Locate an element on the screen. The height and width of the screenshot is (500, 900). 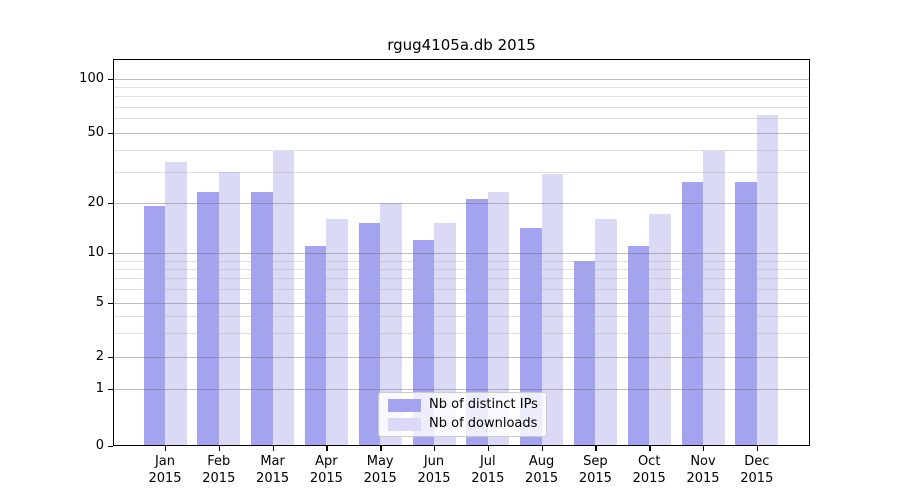
x-tick-may-2015 is located at coordinates (381, 448).